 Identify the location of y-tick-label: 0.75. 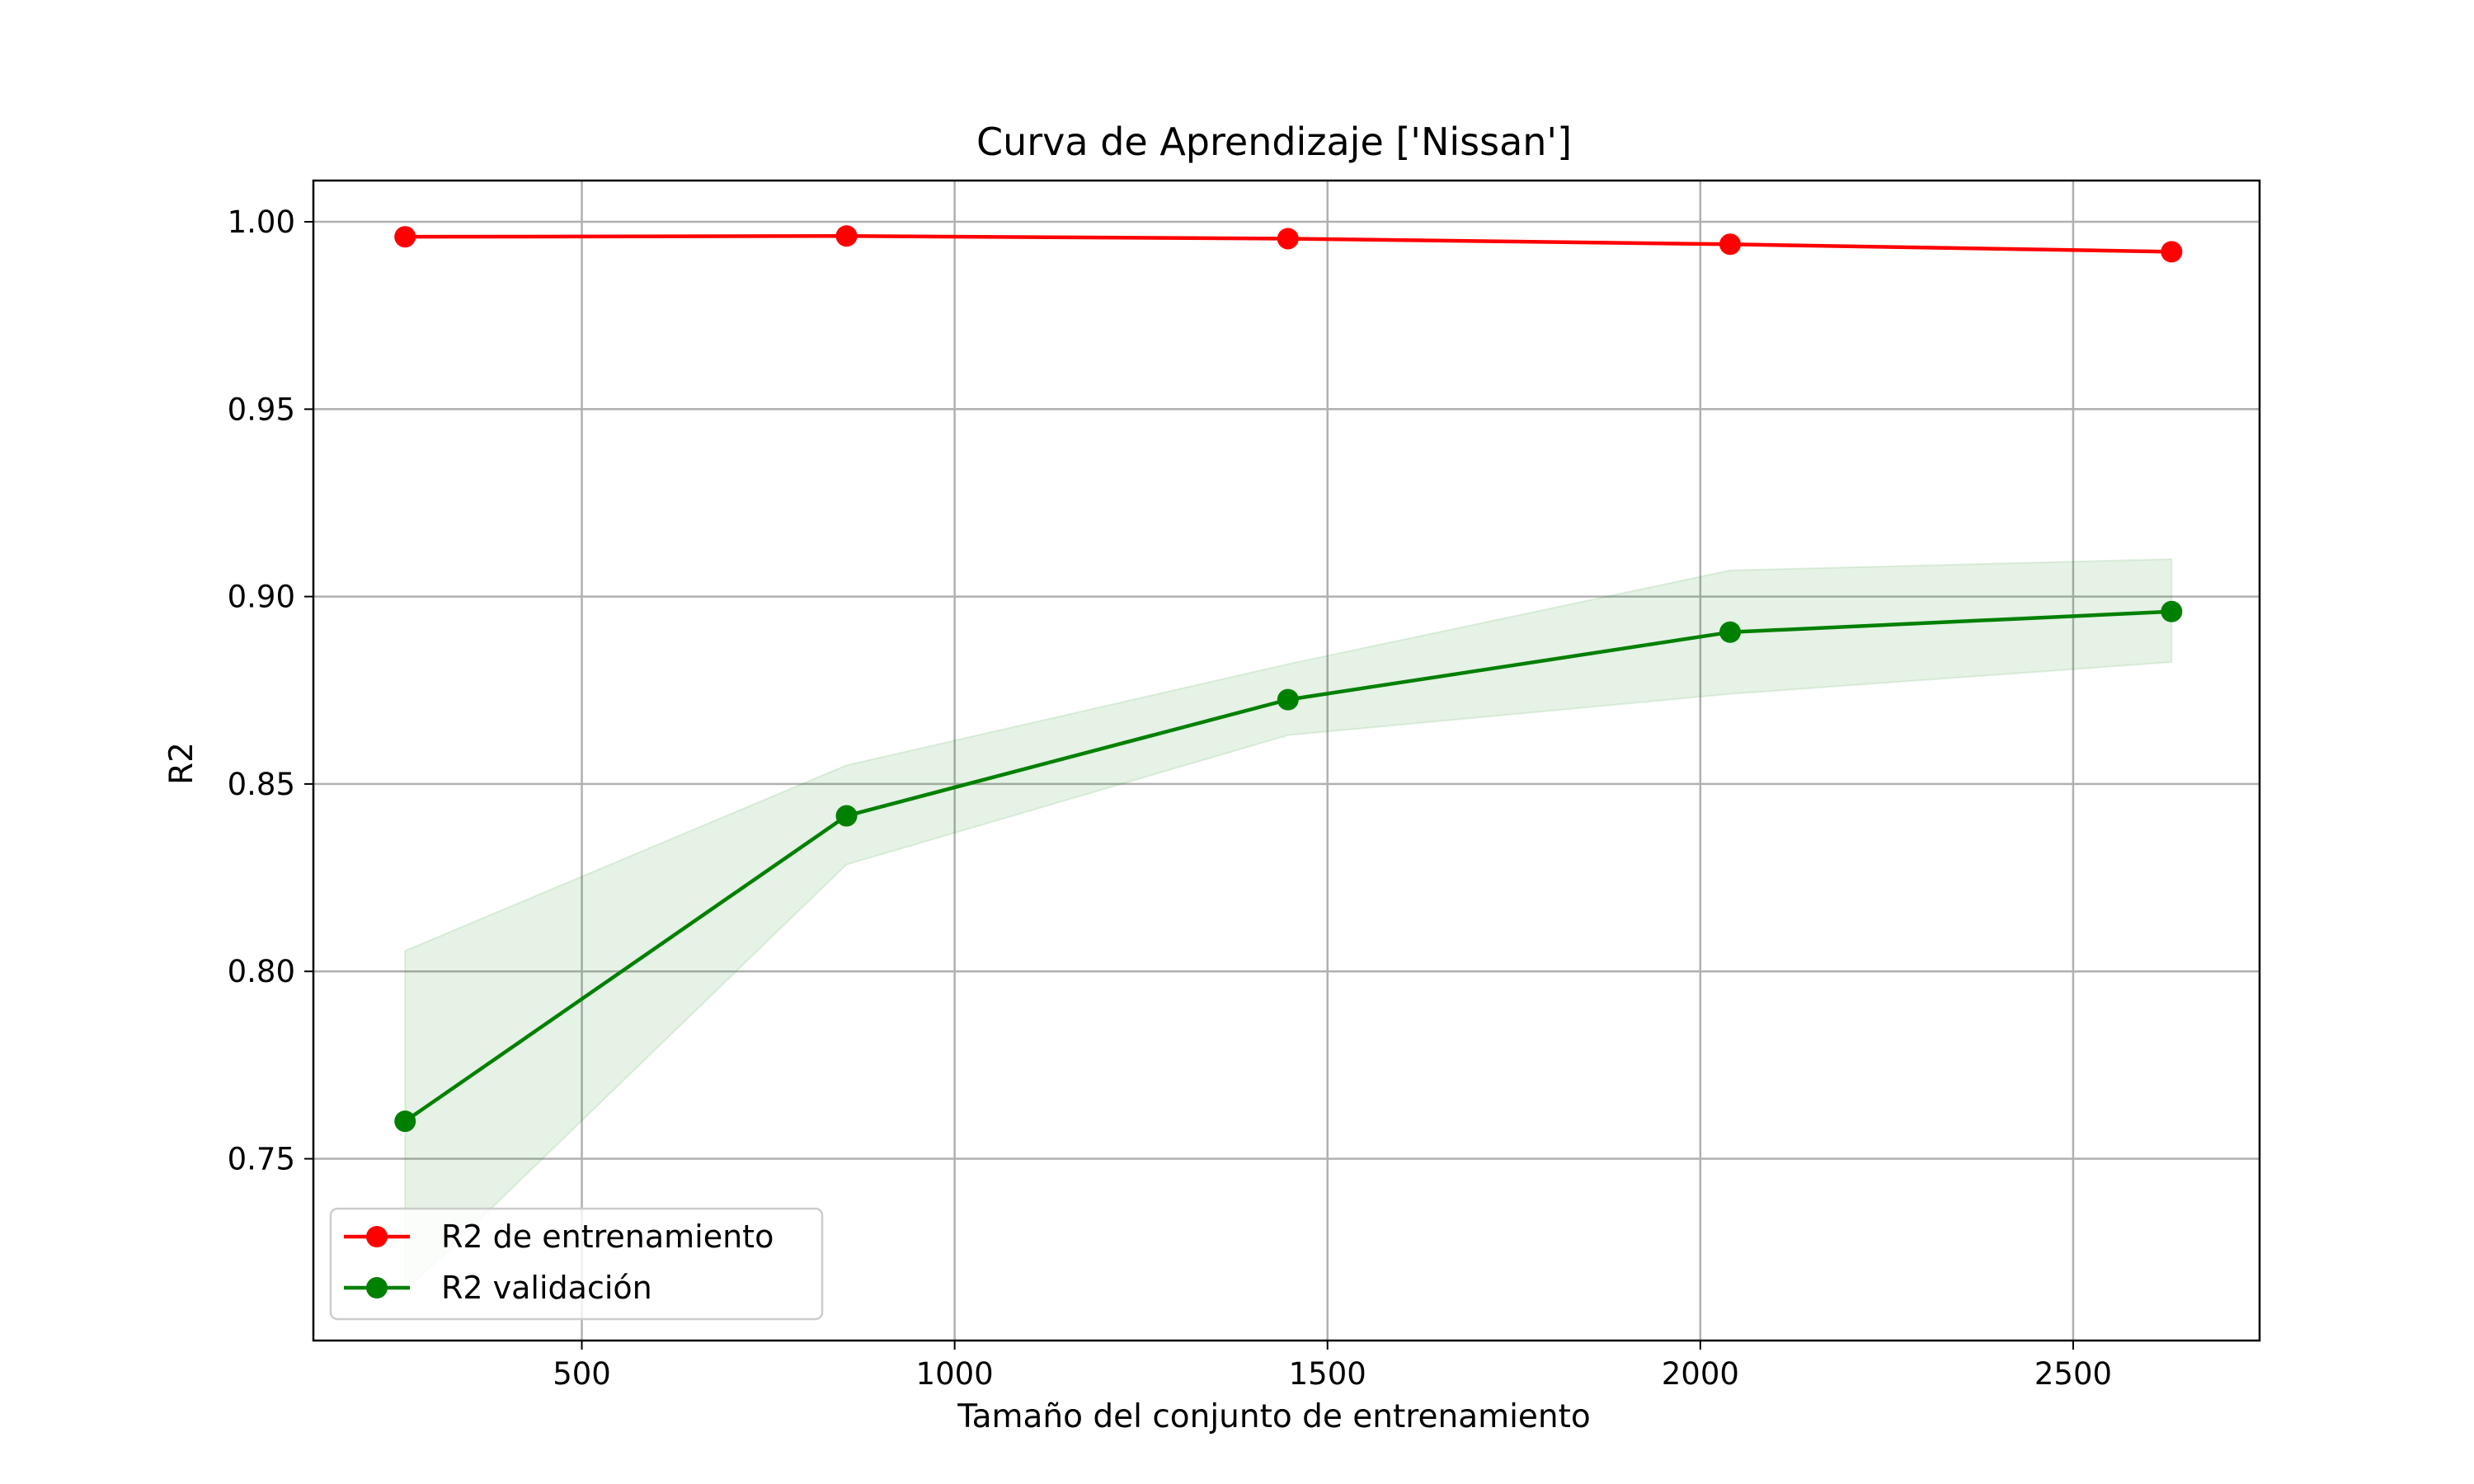
(261, 1159).